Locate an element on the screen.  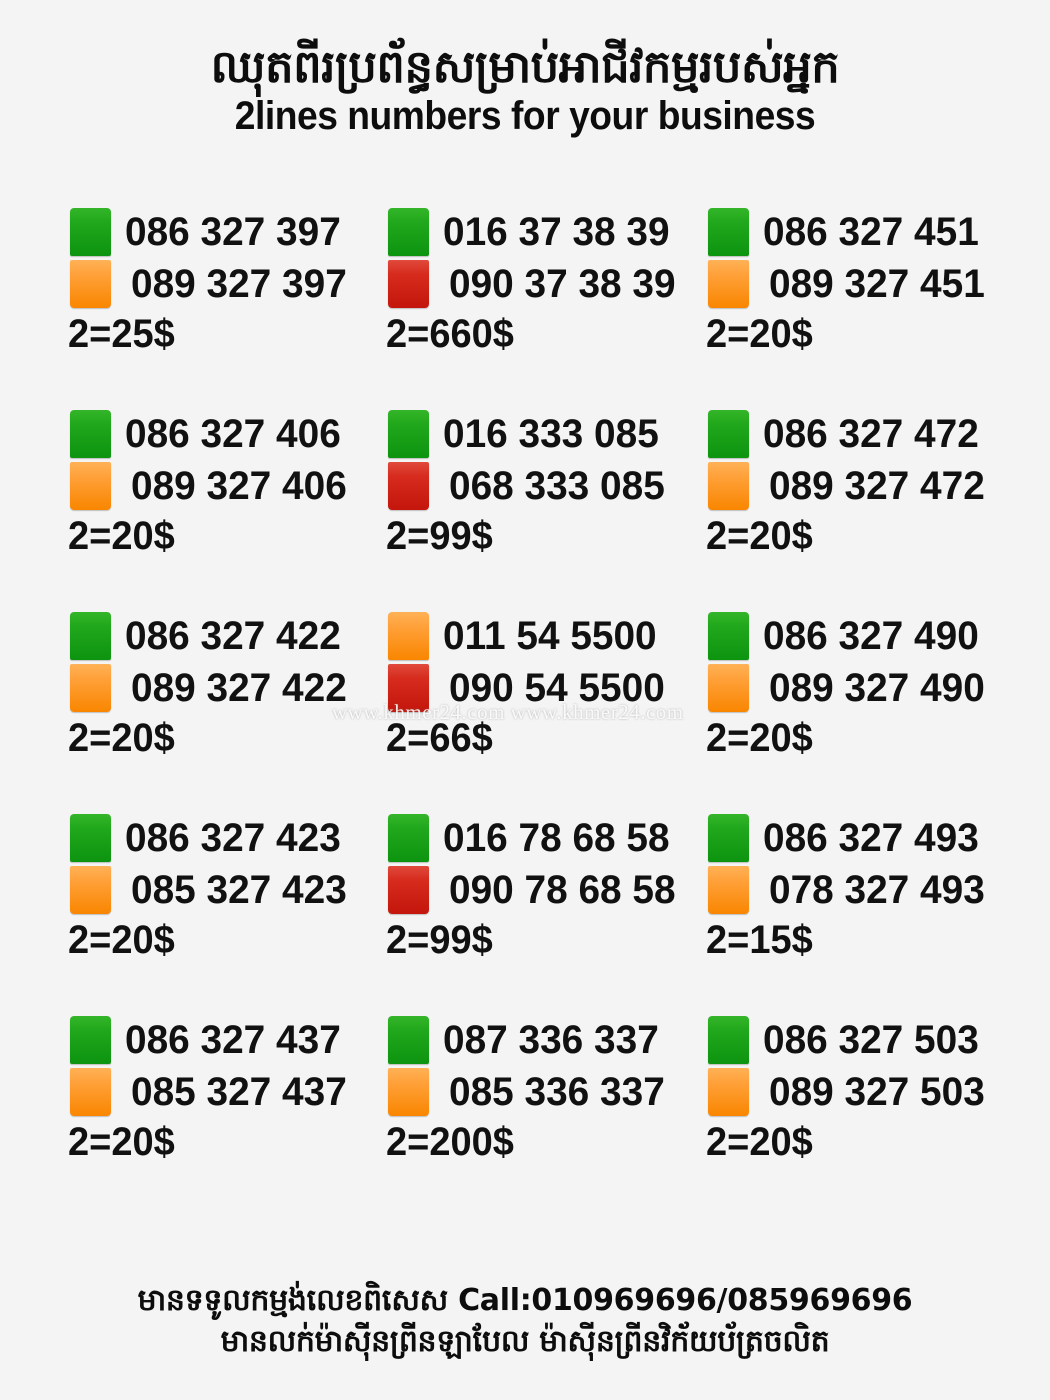
offer-number-line: 011 54 5500 is located at coordinates (522, 636).